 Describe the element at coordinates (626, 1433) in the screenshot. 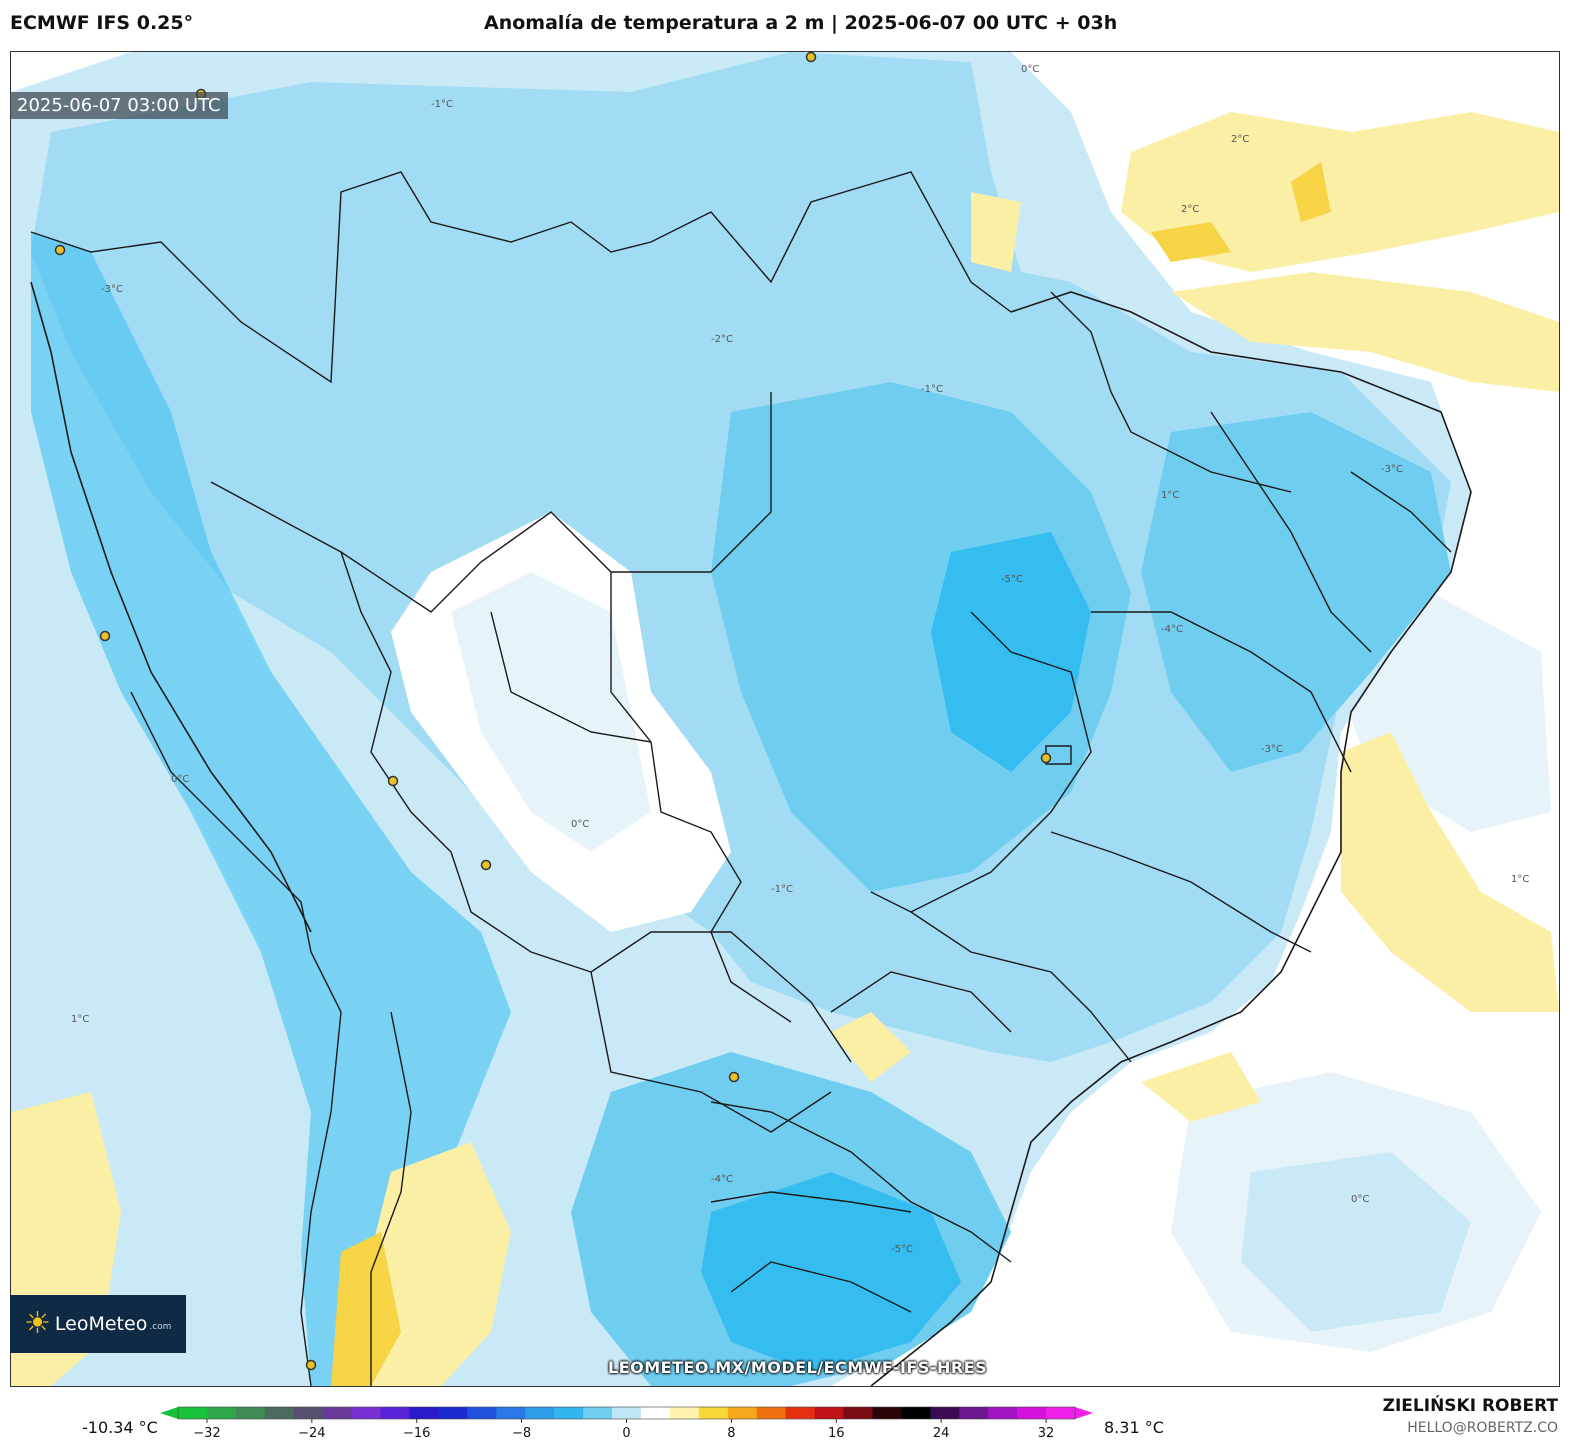

I see `colorbar-tick-label: 0` at that location.